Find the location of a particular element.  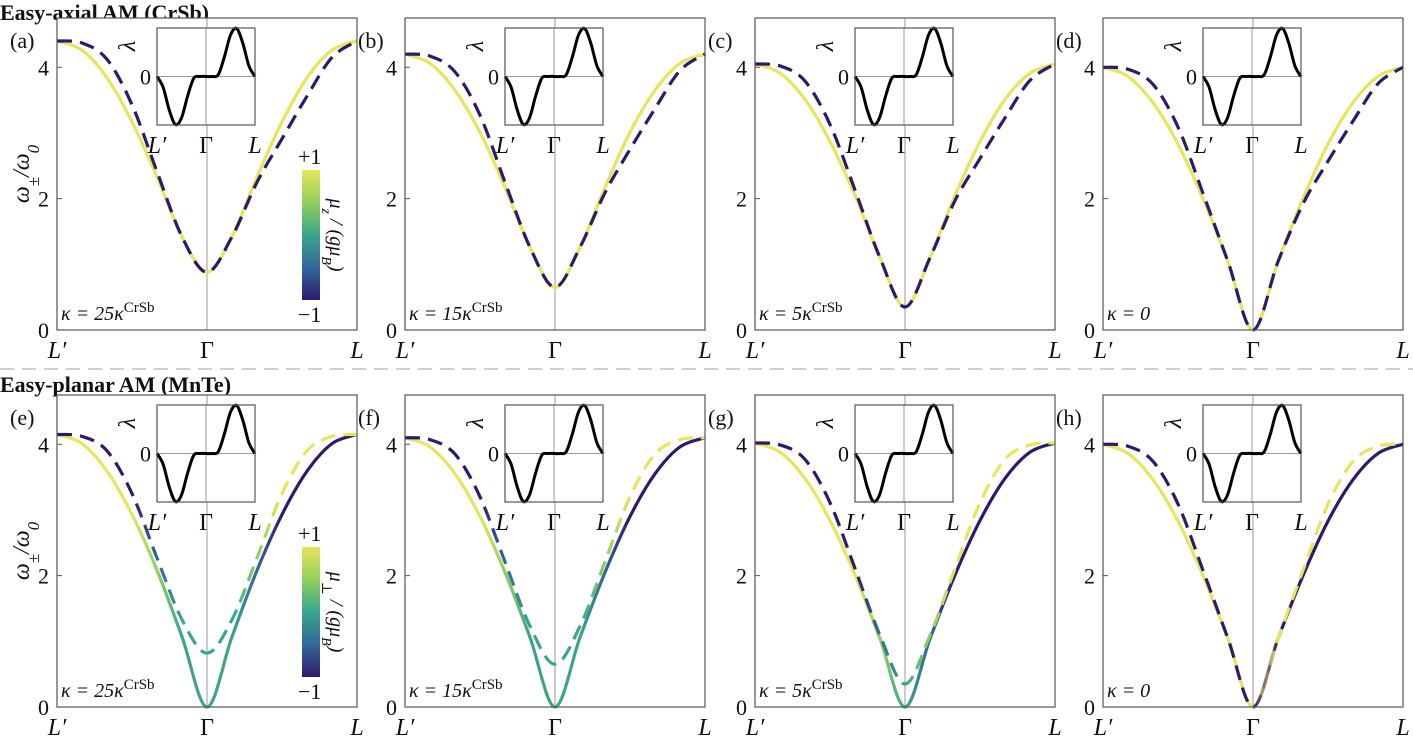

text-part: /ω is located at coordinates (22, 166).